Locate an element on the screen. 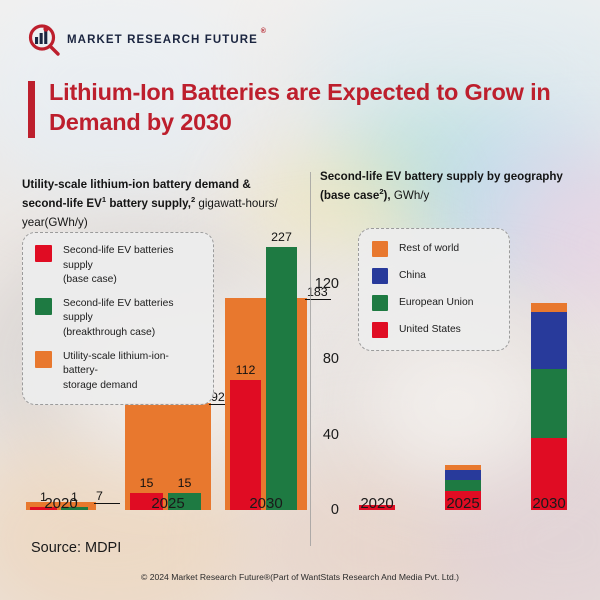 This screenshot has width=600, height=600. legend-label-utility-demand-l2: storage demand is located at coordinates (100, 385).